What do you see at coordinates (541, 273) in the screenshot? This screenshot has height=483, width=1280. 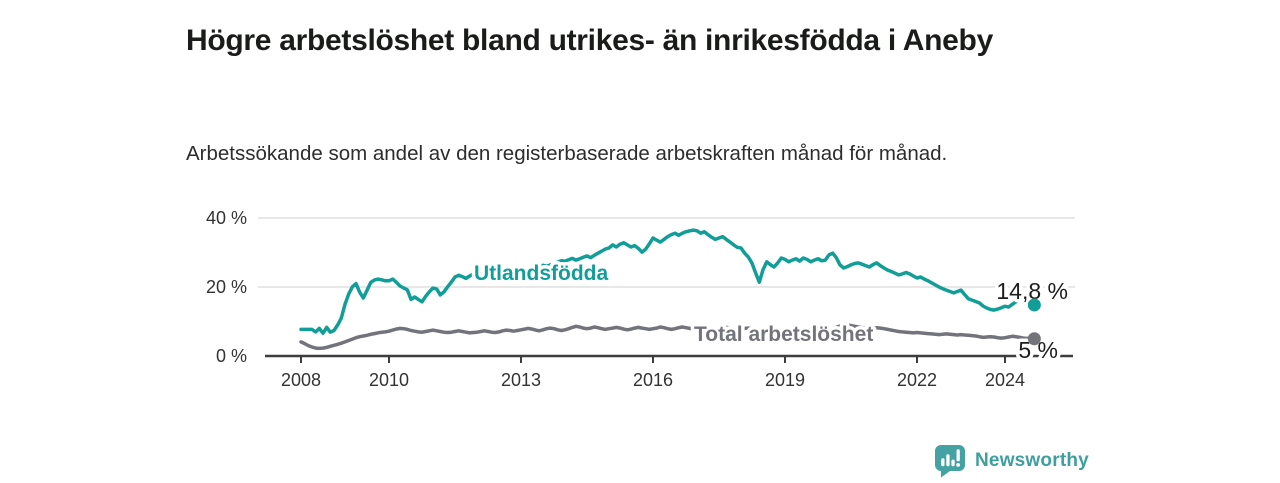 I see `series-label-utlandsfodda: Utlandsfödda` at bounding box center [541, 273].